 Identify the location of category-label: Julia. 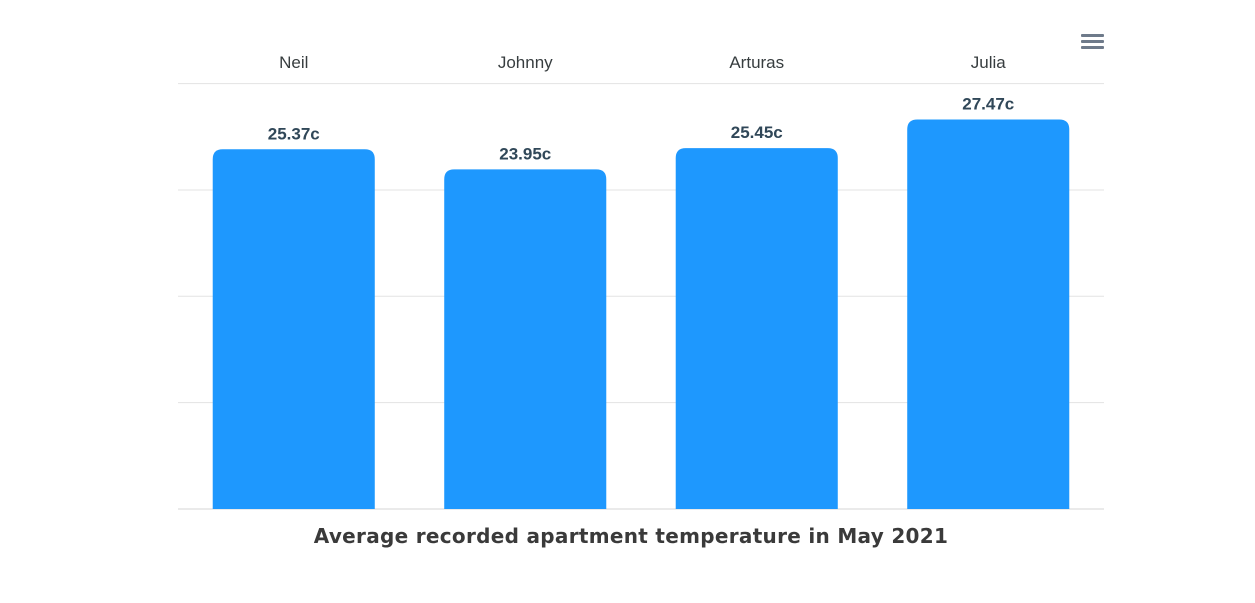
(989, 62).